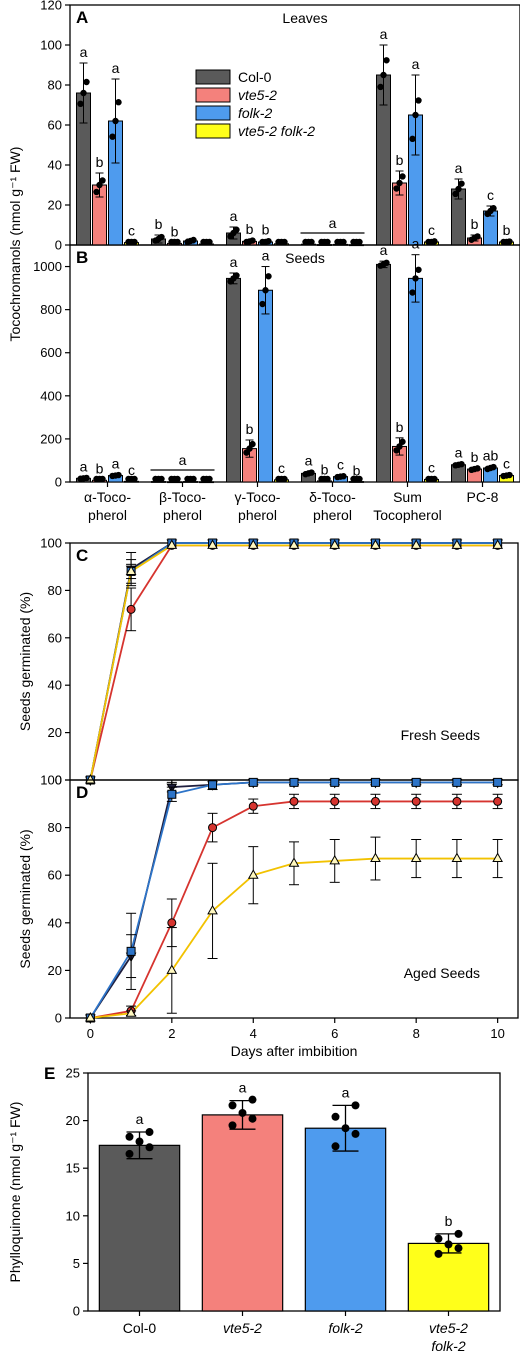 This screenshot has width=520, height=1364. Describe the element at coordinates (449, 1221) in the screenshot. I see `panel-e-significance-letter: b` at that location.